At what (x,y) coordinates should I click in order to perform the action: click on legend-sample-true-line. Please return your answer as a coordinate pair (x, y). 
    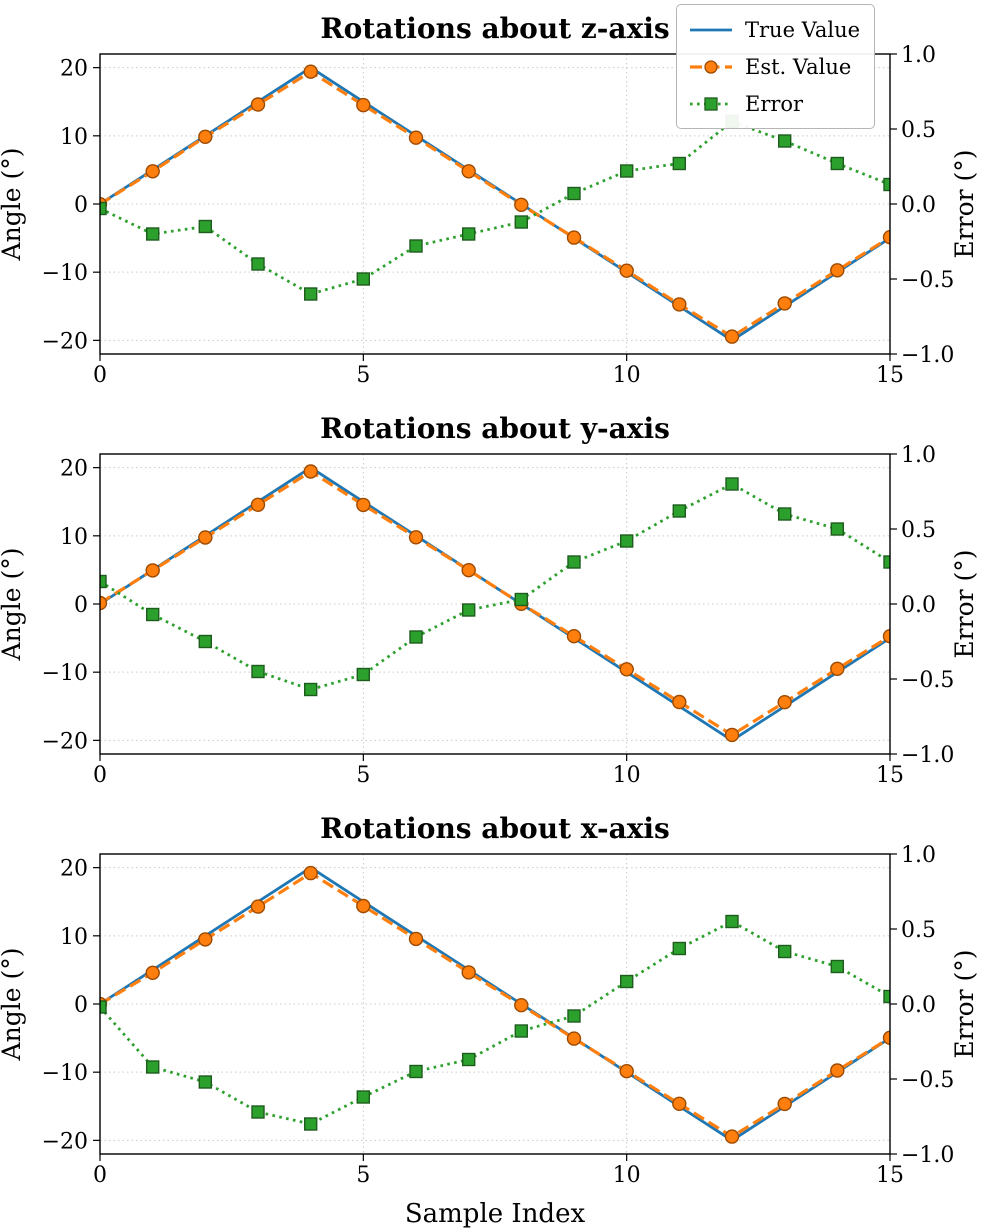
    Looking at the image, I should click on (711, 29).